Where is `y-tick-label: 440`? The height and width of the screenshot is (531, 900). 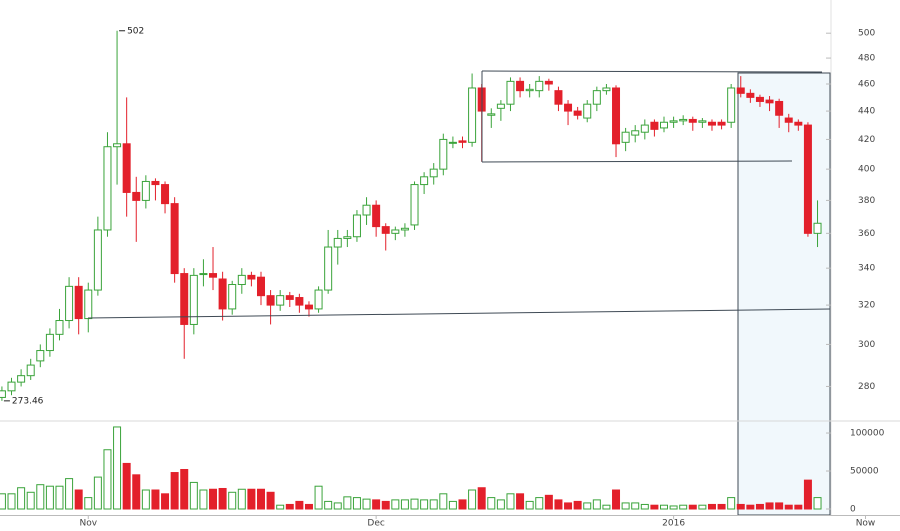 y-tick-label: 440 is located at coordinates (866, 112).